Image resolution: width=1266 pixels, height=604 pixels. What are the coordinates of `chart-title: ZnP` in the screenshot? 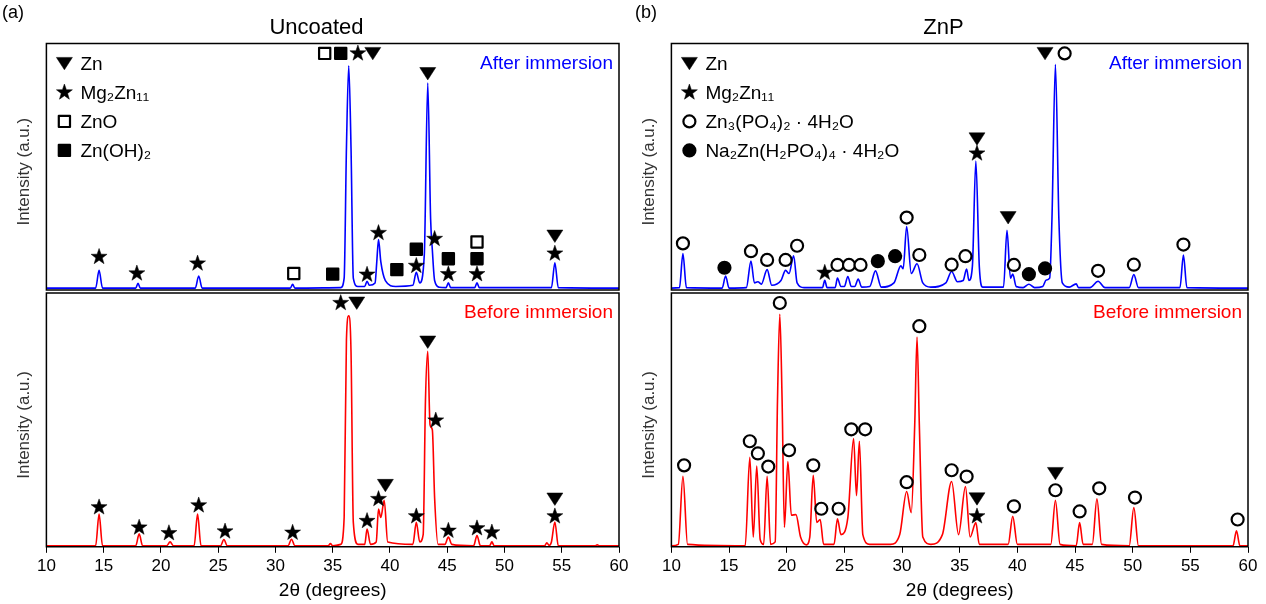 It's located at (943, 27).